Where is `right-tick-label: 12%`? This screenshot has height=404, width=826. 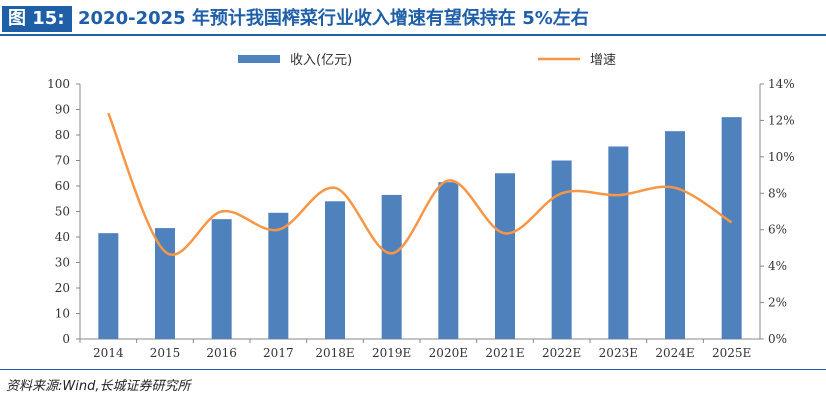 right-tick-label: 12% is located at coordinates (781, 120).